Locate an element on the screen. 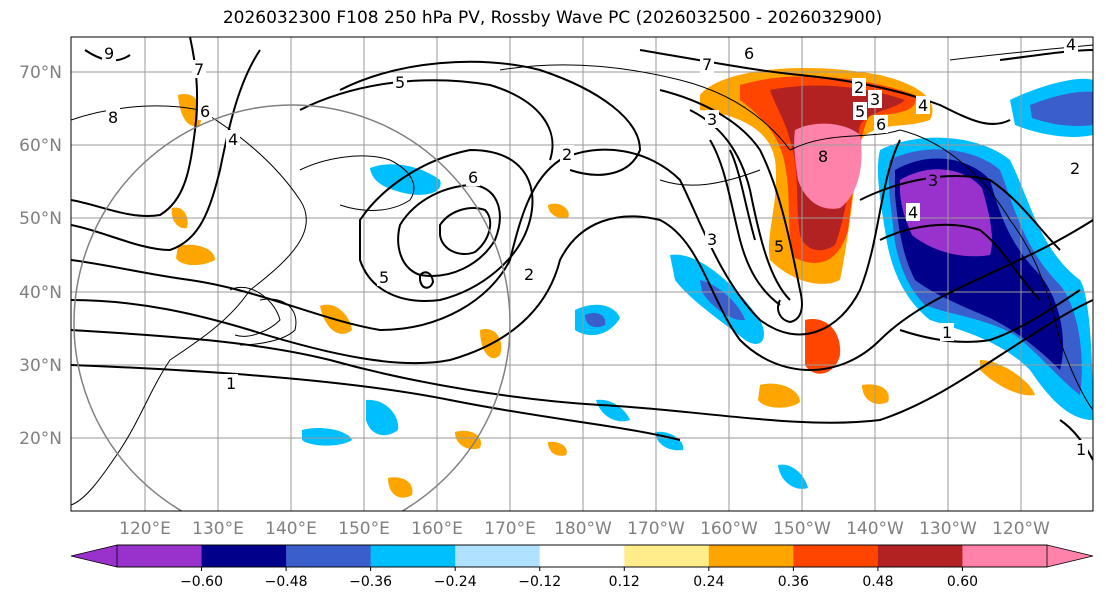 This screenshot has height=604, width=1105. lon-label: 120°W is located at coordinates (1021, 529).